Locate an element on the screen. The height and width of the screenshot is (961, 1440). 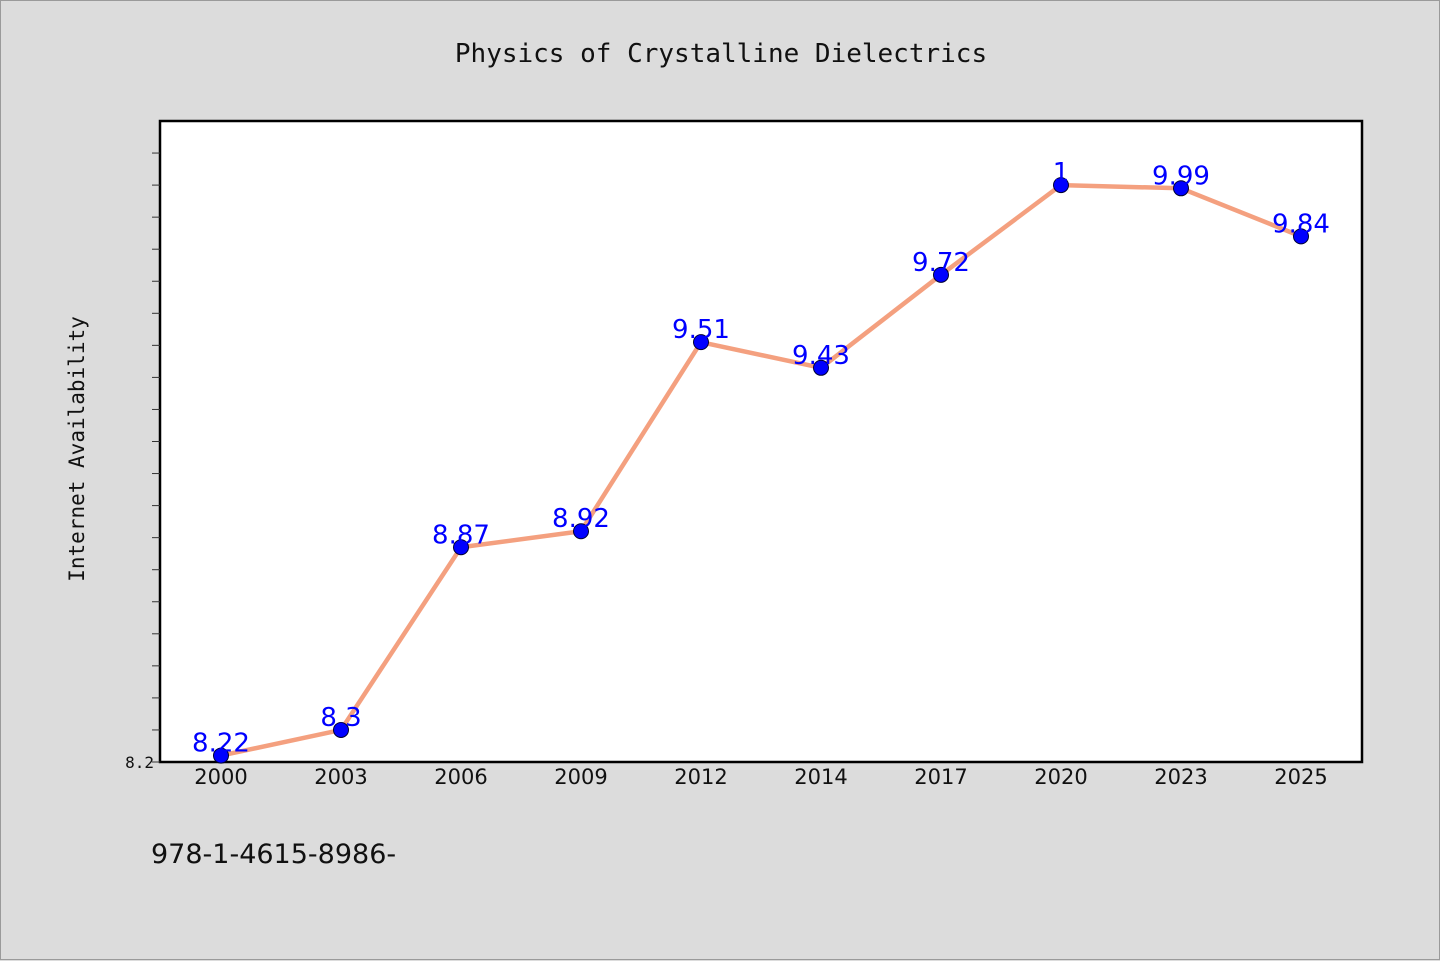
x-tick-label: 2006 is located at coordinates (460, 777).